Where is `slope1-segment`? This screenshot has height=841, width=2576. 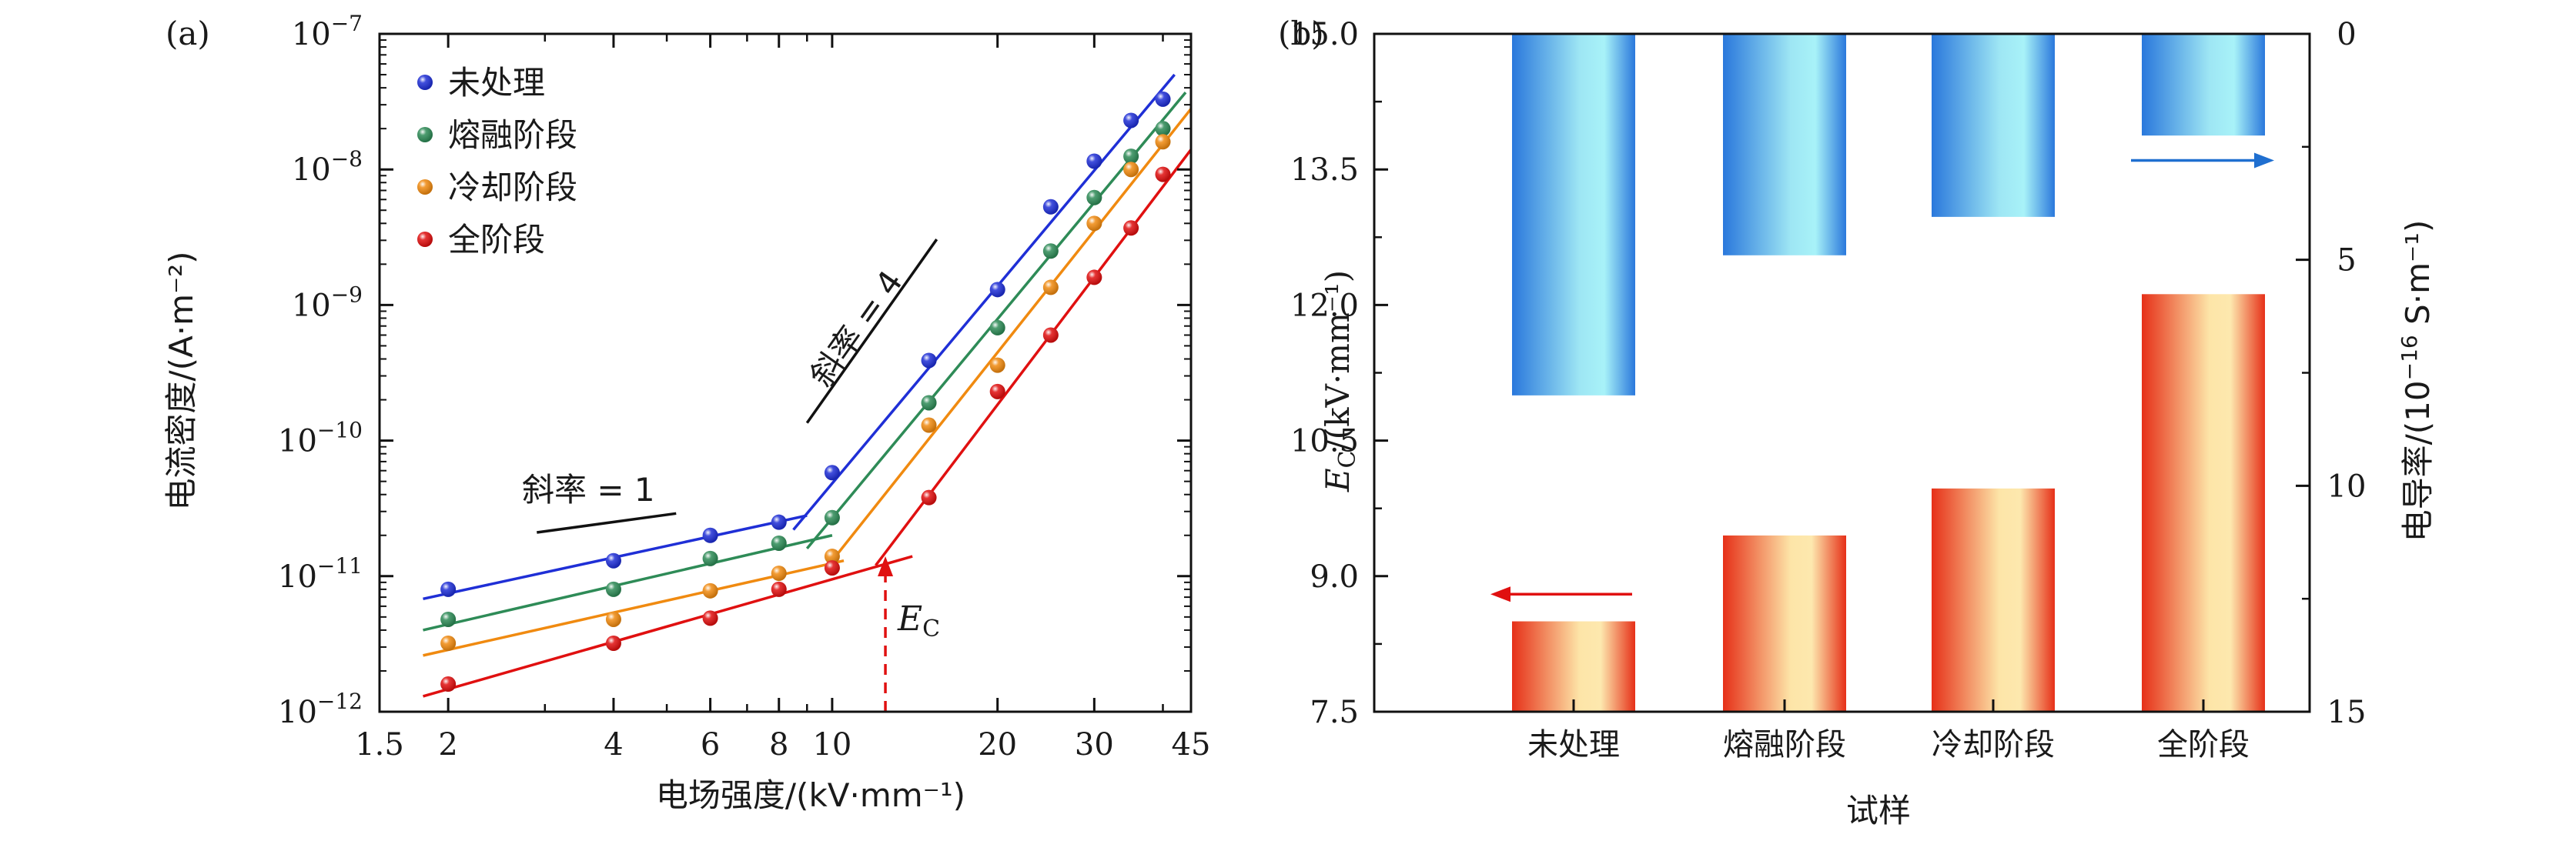
slope1-segment is located at coordinates (607, 523).